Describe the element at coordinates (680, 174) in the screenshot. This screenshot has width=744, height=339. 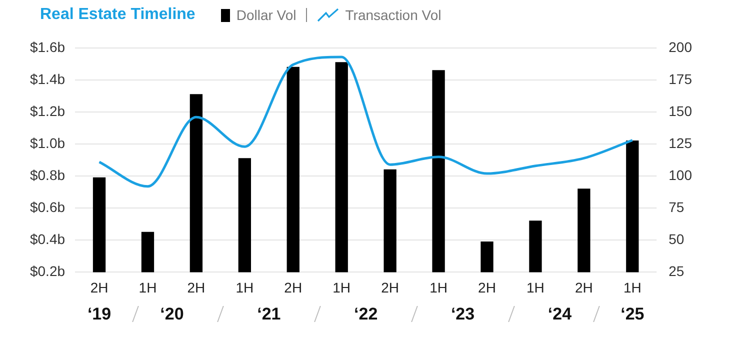
I see `y2-tick-label: 100` at that location.